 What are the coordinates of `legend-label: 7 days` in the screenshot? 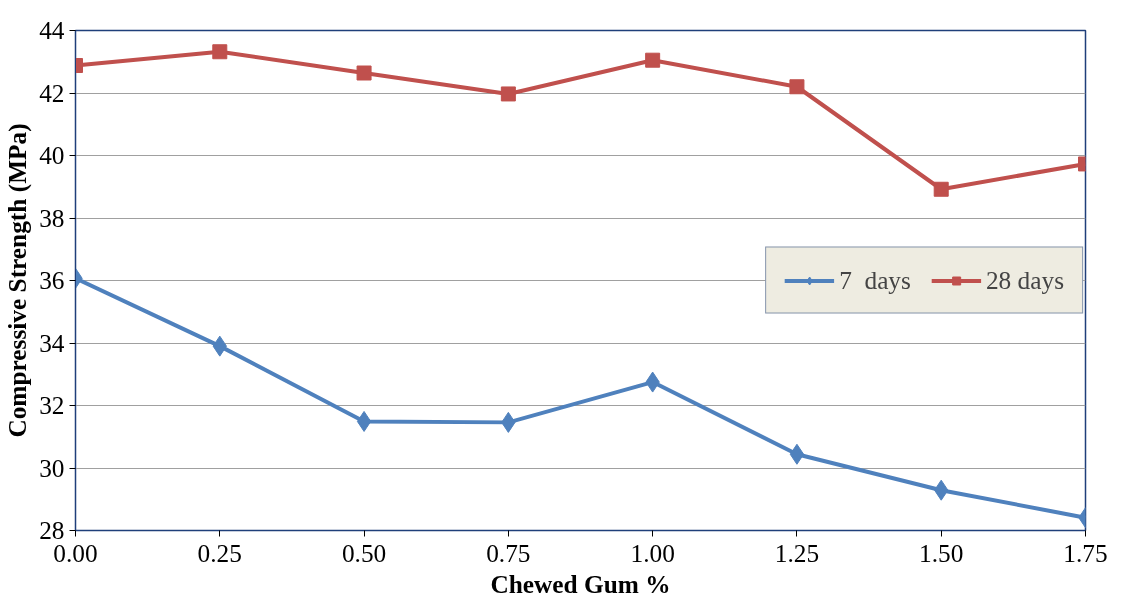 It's located at (875, 280).